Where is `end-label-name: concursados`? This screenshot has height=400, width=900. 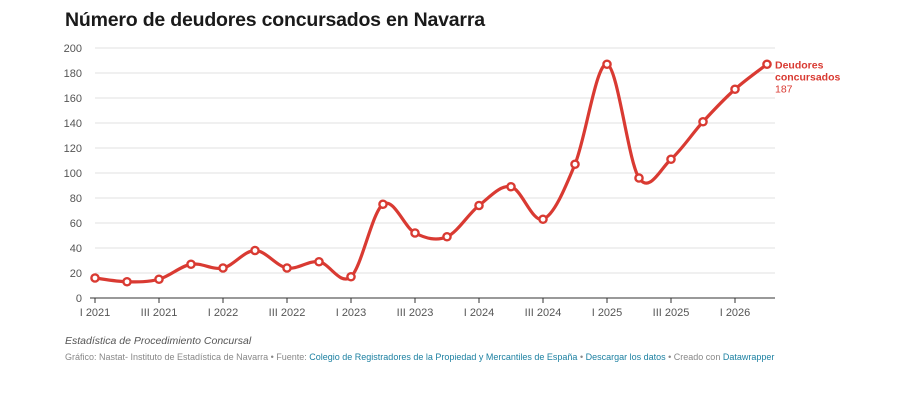
end-label-name: concursados is located at coordinates (808, 77).